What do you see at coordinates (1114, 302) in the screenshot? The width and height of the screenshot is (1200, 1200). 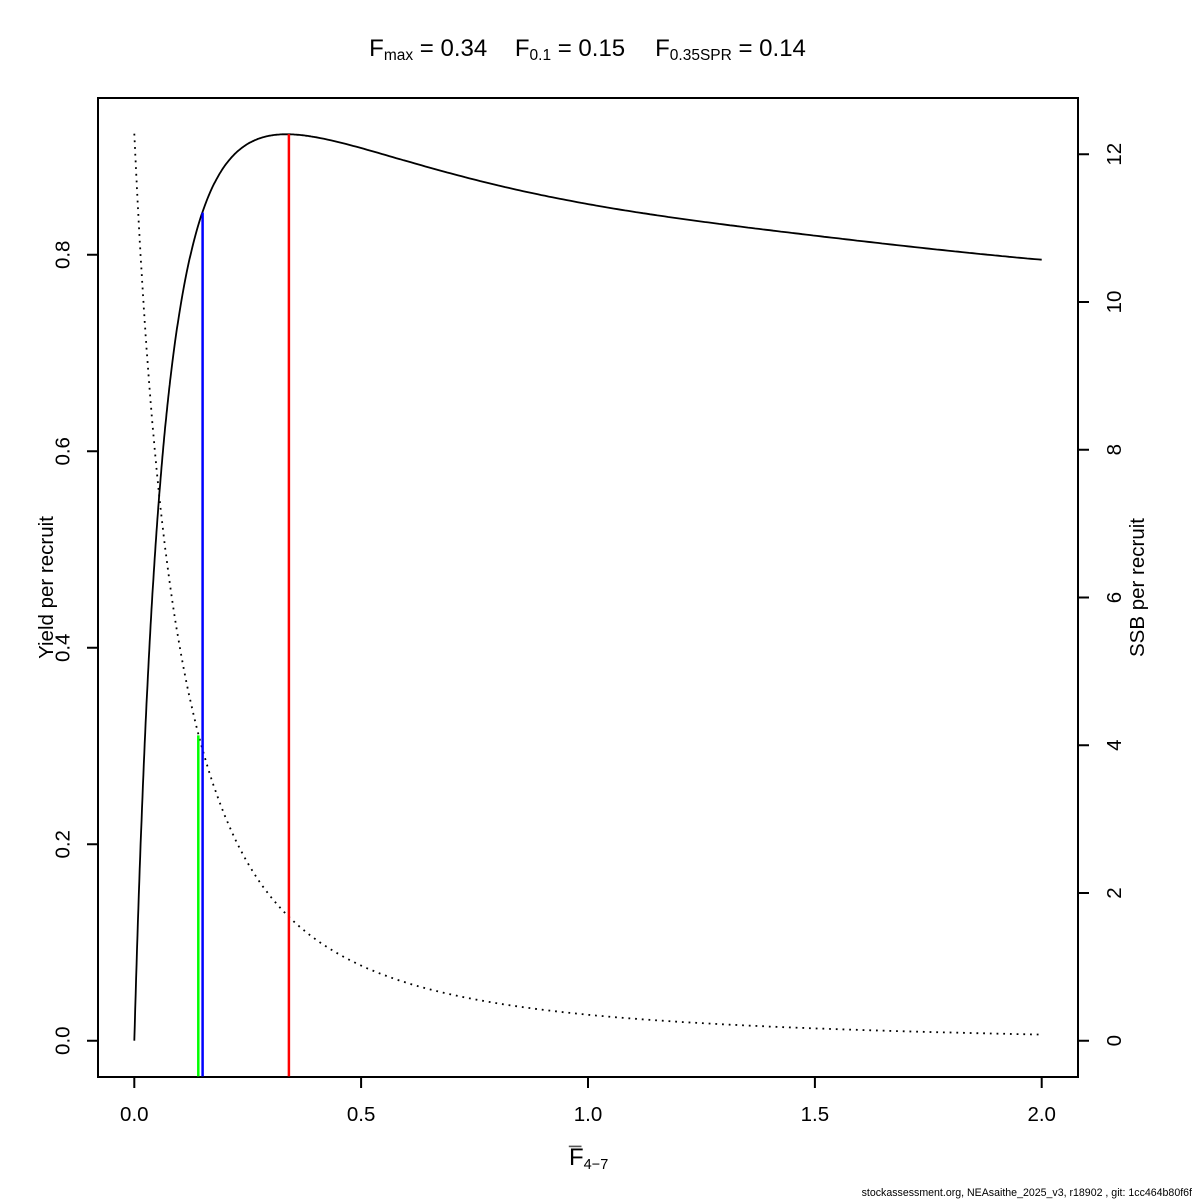 I see `svg-text: 10` at bounding box center [1114, 302].